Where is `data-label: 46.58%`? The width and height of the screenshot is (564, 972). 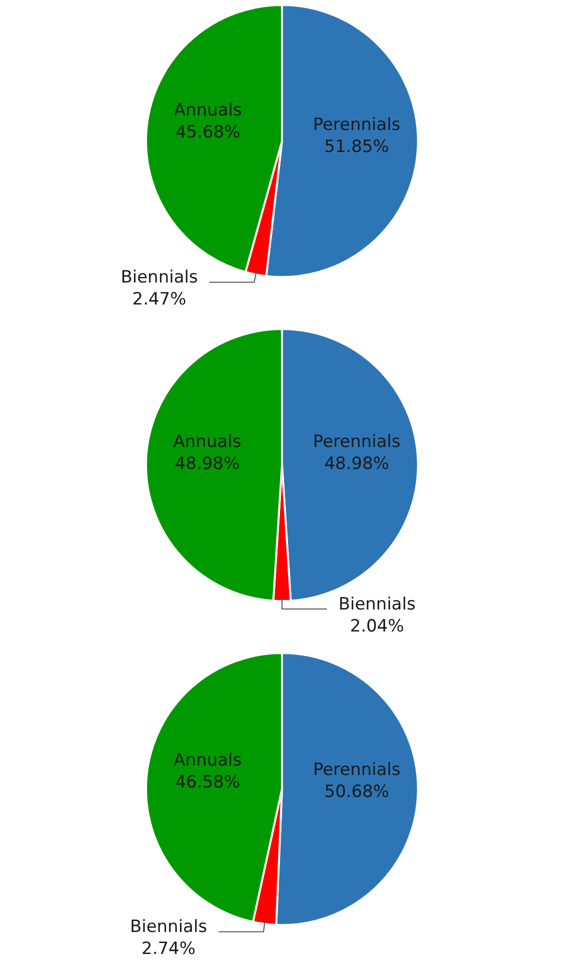 data-label: 46.58% is located at coordinates (207, 782).